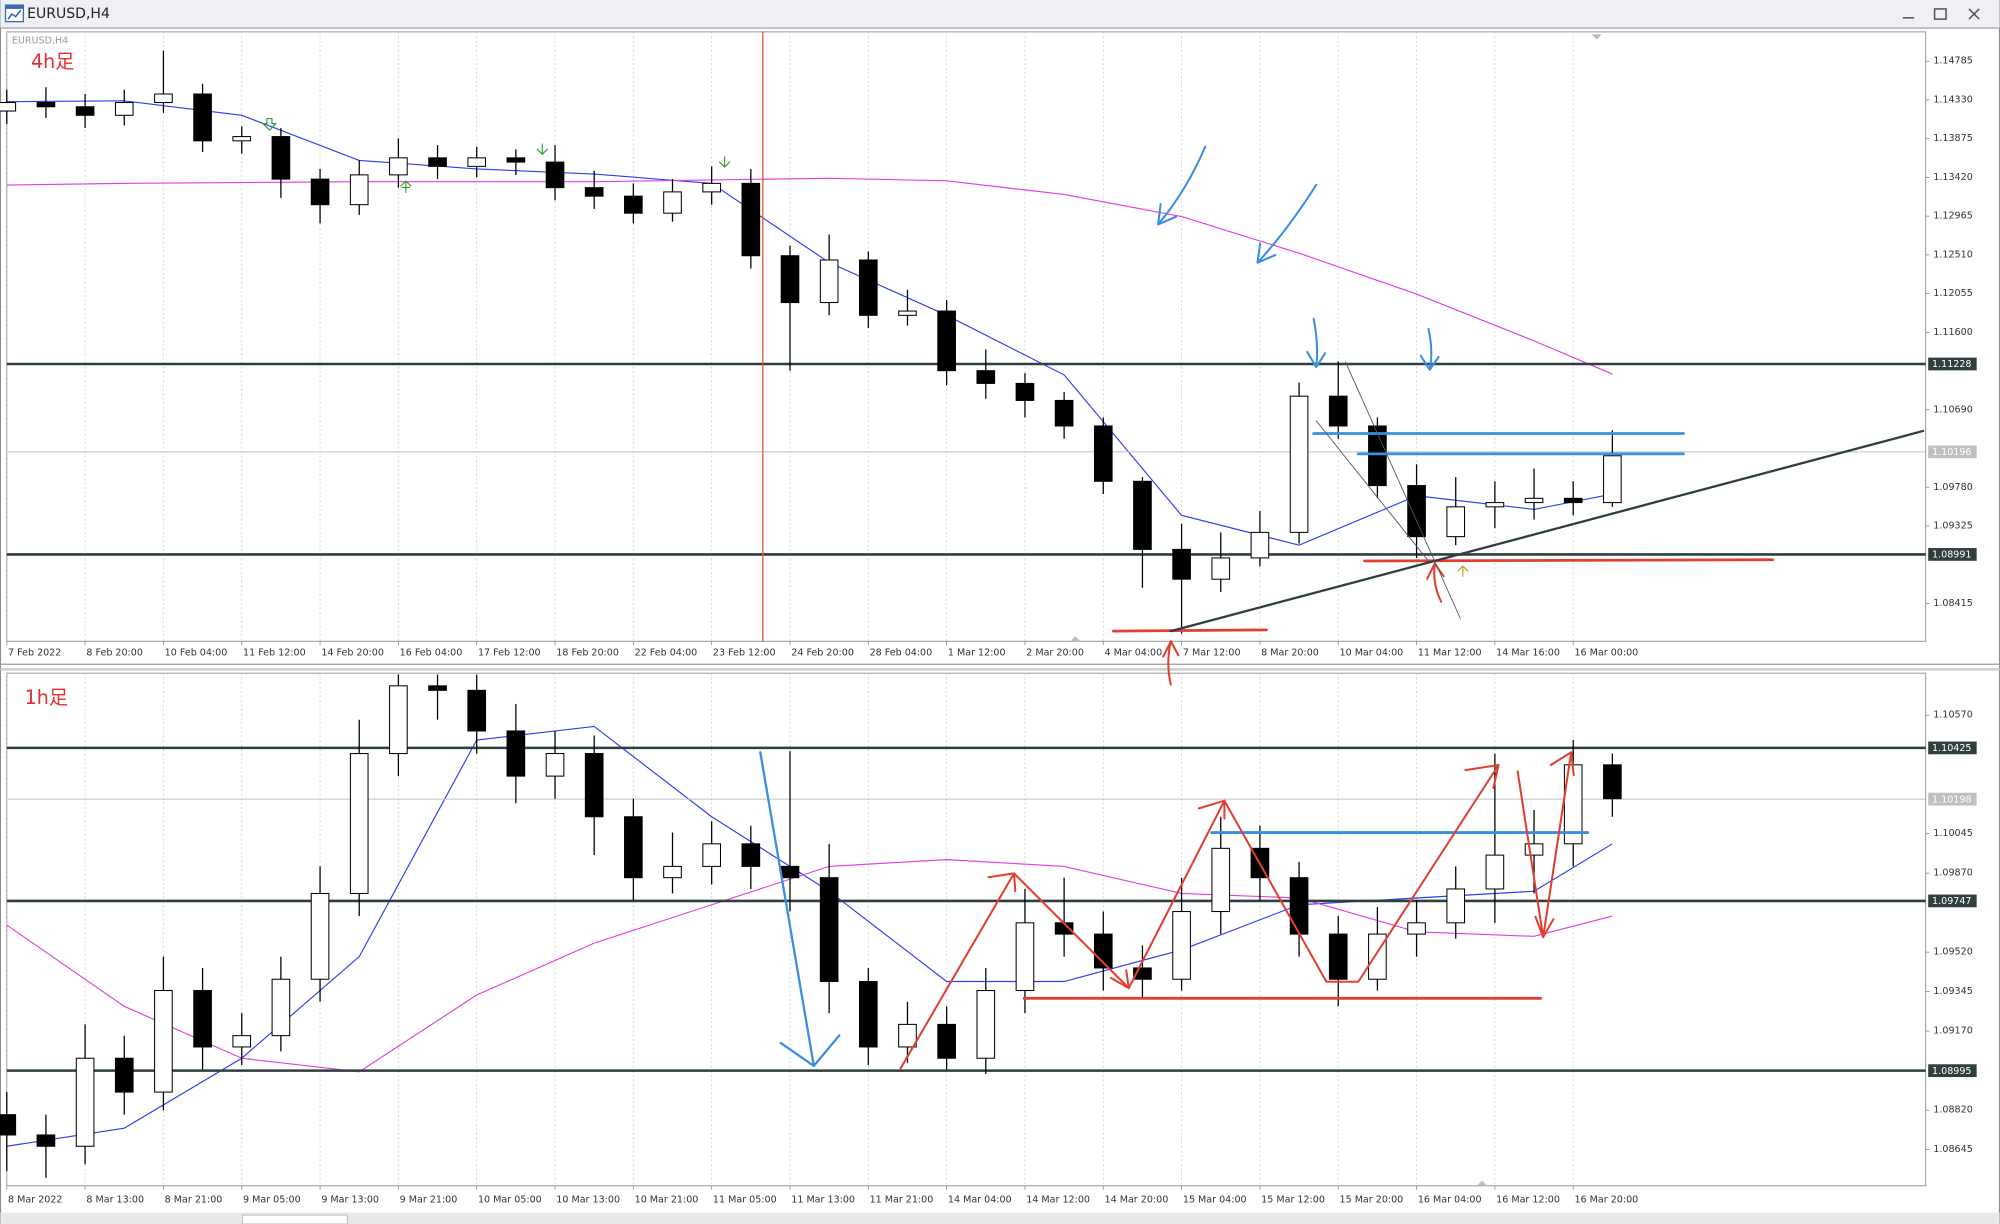  What do you see at coordinates (1952, 873) in the screenshot?
I see `y-tick-label: 1.09870` at bounding box center [1952, 873].